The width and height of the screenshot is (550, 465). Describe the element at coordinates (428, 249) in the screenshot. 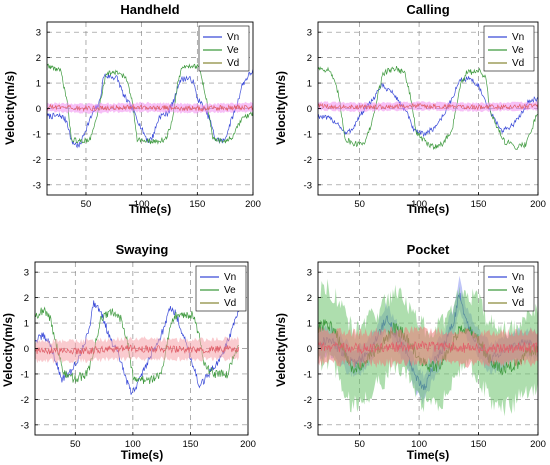

I see `panel-title: Pocket` at that location.